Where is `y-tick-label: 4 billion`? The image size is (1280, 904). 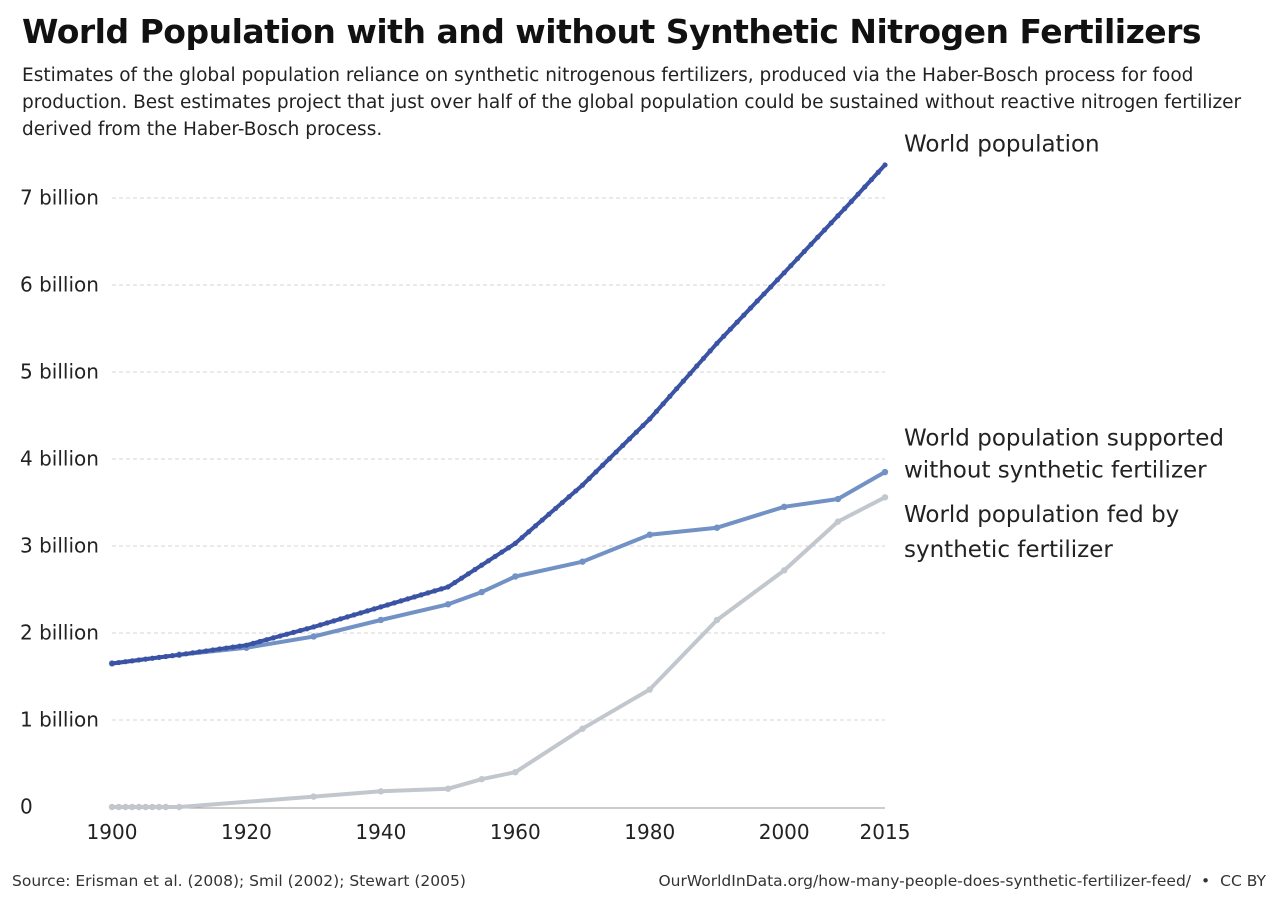 y-tick-label: 4 billion is located at coordinates (59, 459).